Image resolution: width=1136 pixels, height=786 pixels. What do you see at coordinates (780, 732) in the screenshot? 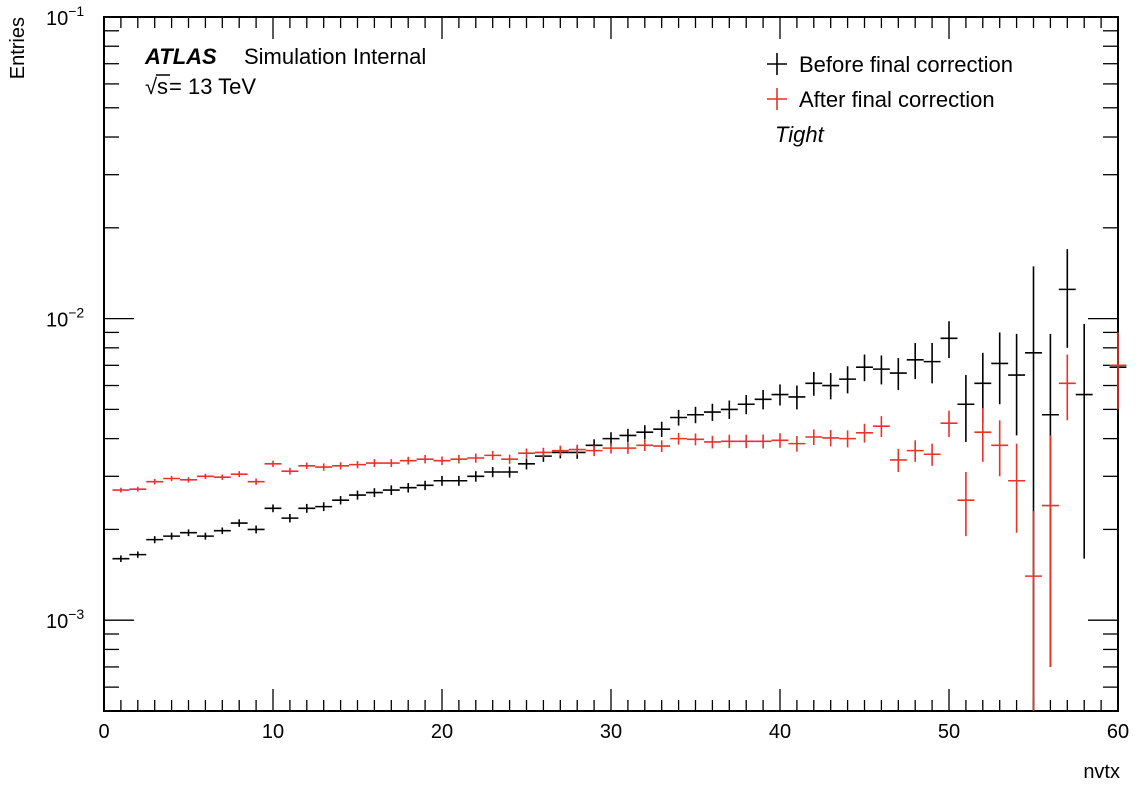
I see `x-tick-label: 40` at bounding box center [780, 732].